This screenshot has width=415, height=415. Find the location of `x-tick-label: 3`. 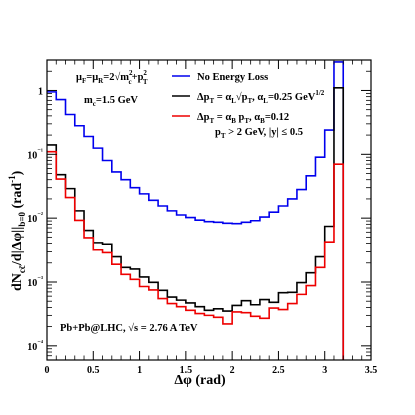

x-tick-label: 3 is located at coordinates (324, 370).